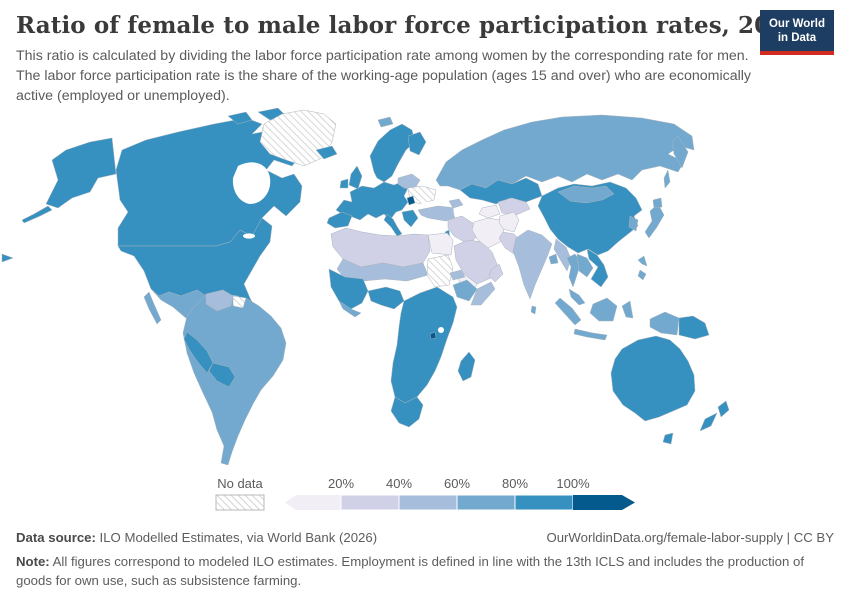 The width and height of the screenshot is (850, 600). What do you see at coordinates (81, 173) in the screenshot?
I see `region-alaska` at bounding box center [81, 173].